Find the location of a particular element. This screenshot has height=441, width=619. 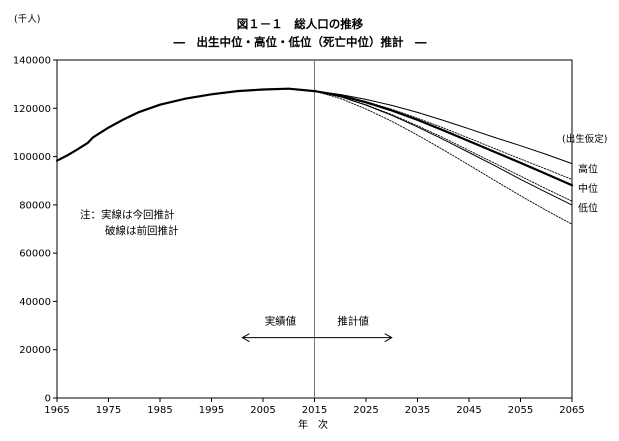

y-axis-unit-label: (千人) is located at coordinates (27, 19).